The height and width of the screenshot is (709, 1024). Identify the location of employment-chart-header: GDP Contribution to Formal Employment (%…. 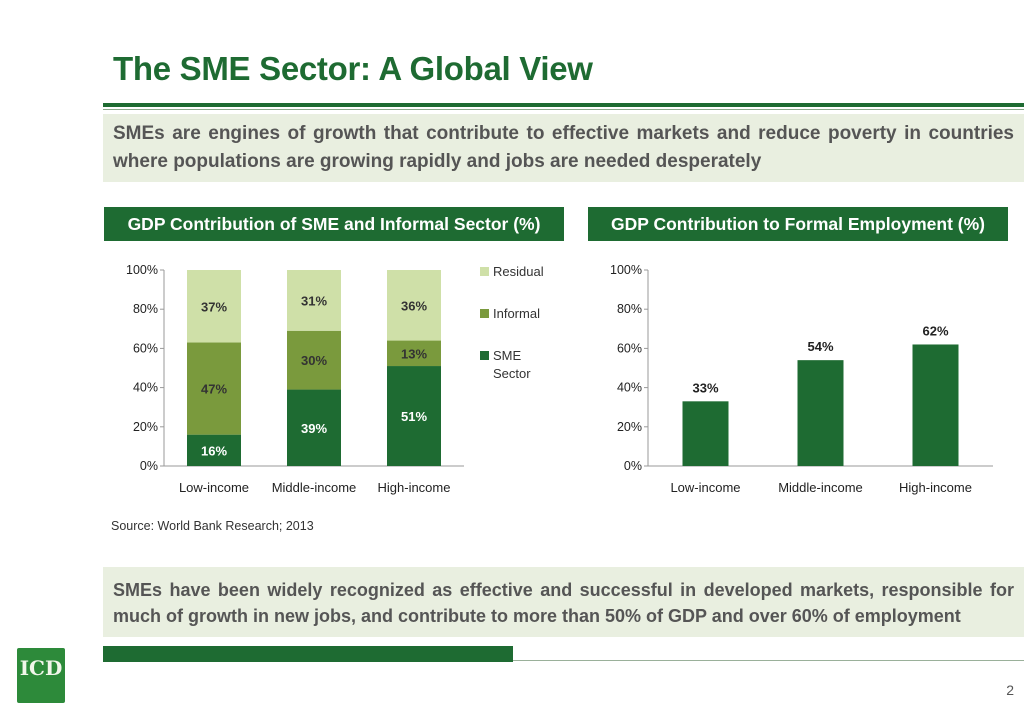
(798, 224).